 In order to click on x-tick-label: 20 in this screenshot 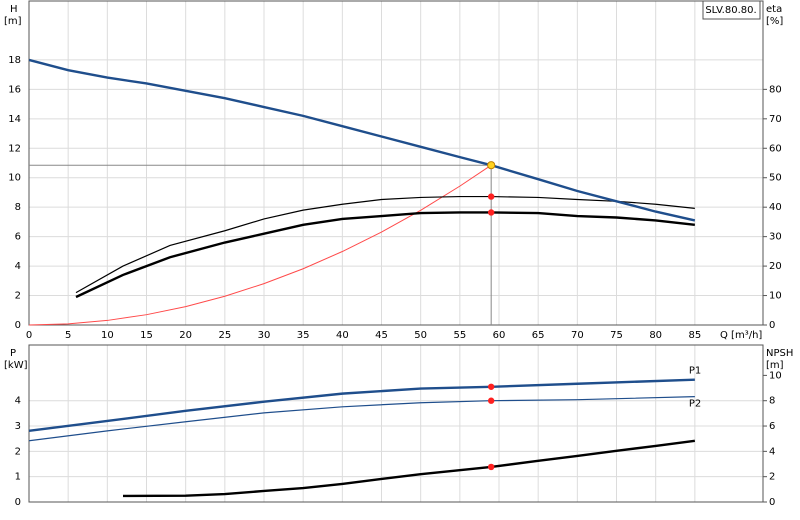, I will do `click(185, 335)`.